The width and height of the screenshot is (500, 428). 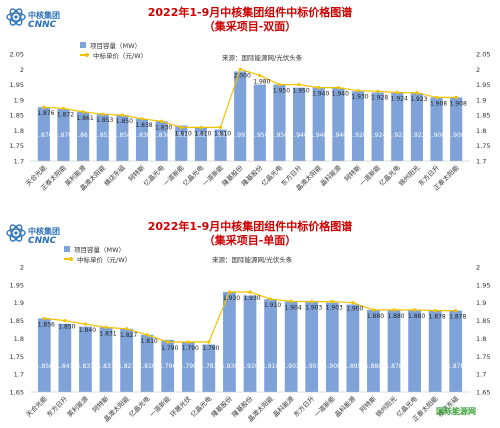 I want to click on logo-text-en: CNNC, so click(x=42, y=241).